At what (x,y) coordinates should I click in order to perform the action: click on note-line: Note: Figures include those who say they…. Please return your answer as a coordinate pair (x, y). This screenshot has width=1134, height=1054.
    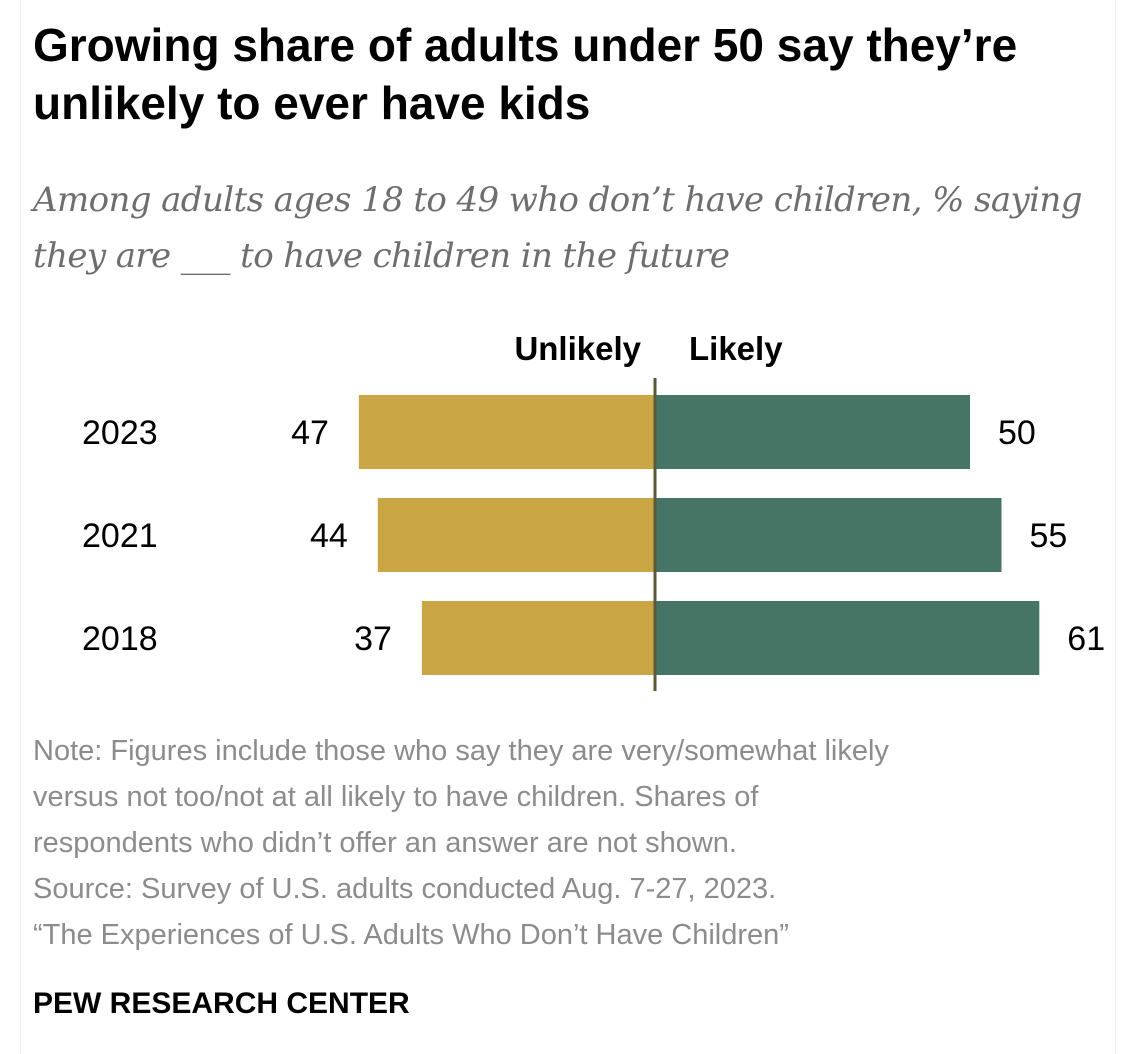
    Looking at the image, I should click on (461, 751).